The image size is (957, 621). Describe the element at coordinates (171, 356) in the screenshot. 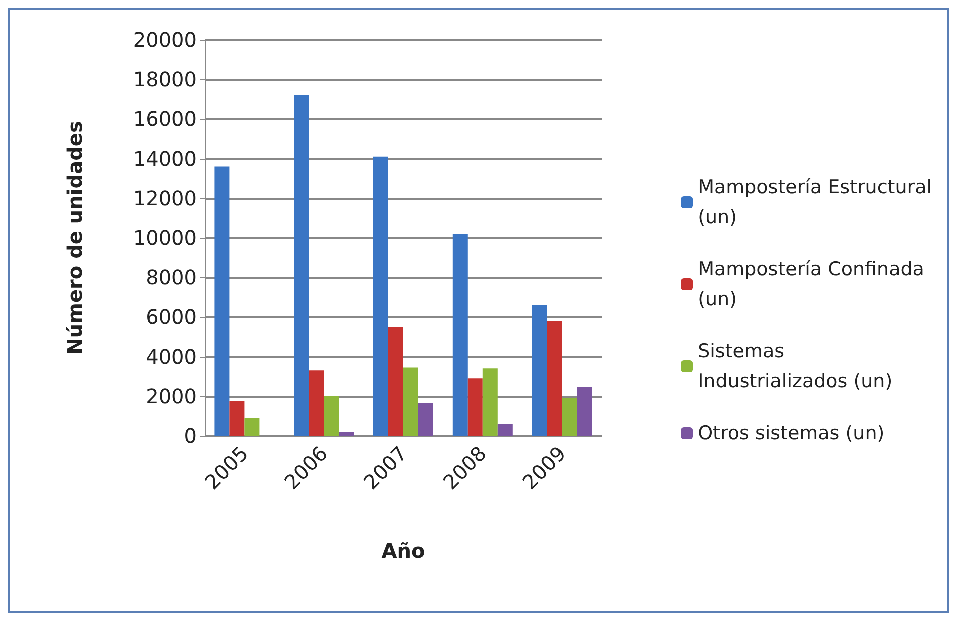

I see `y-tick-label: 4000` at that location.